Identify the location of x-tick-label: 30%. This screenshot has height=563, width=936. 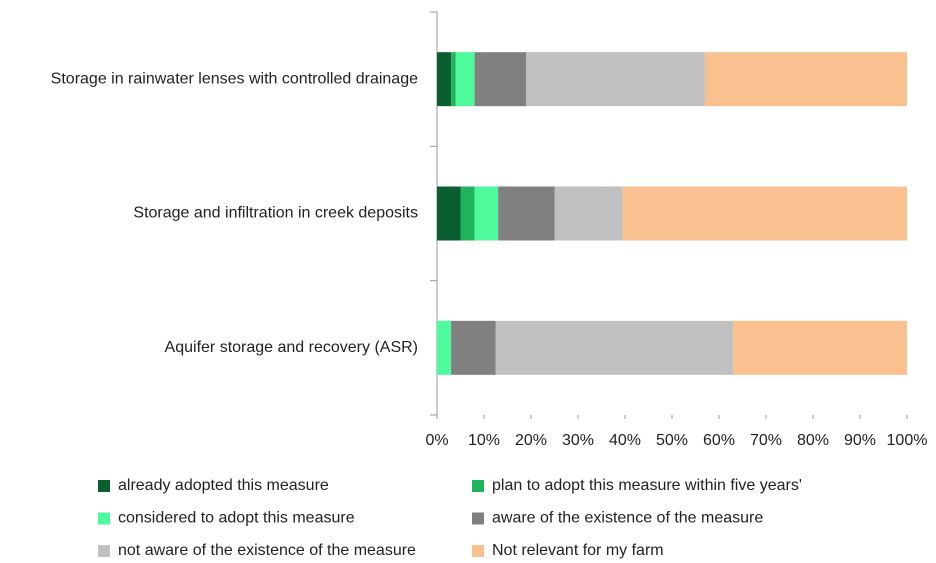
(578, 440).